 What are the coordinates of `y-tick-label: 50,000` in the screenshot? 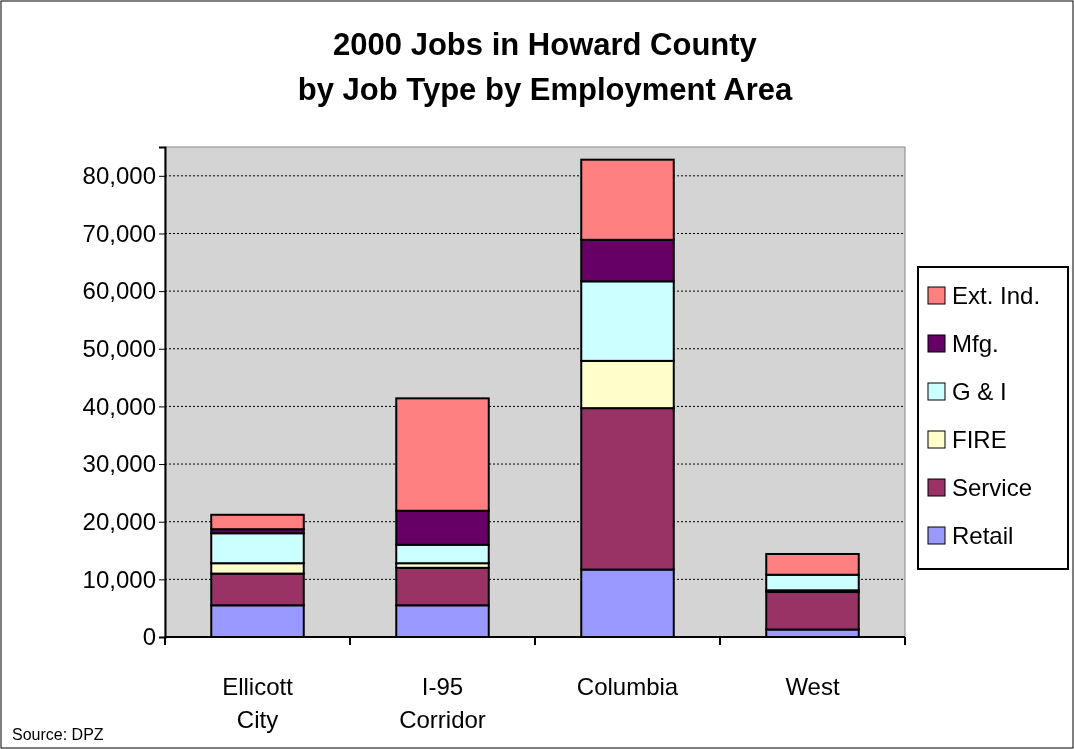 It's located at (119, 348).